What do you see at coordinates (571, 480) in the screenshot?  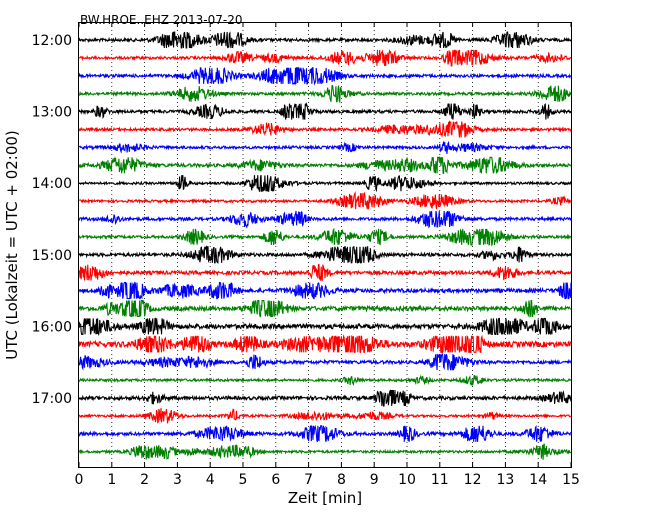 I see `x-tick-label: 15` at bounding box center [571, 480].